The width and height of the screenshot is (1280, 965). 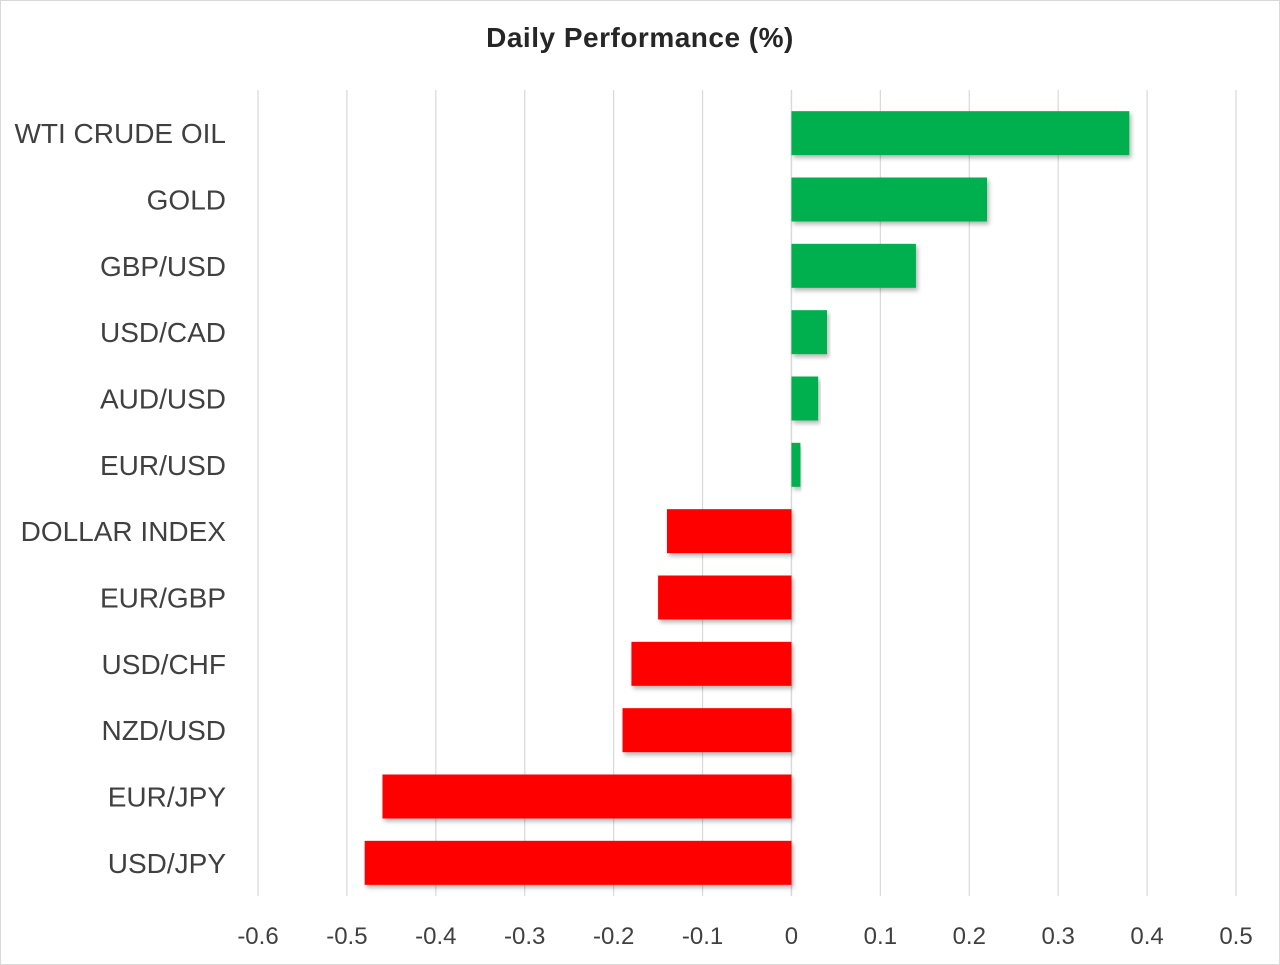 I want to click on category-label: NZD/USD, so click(x=164, y=730).